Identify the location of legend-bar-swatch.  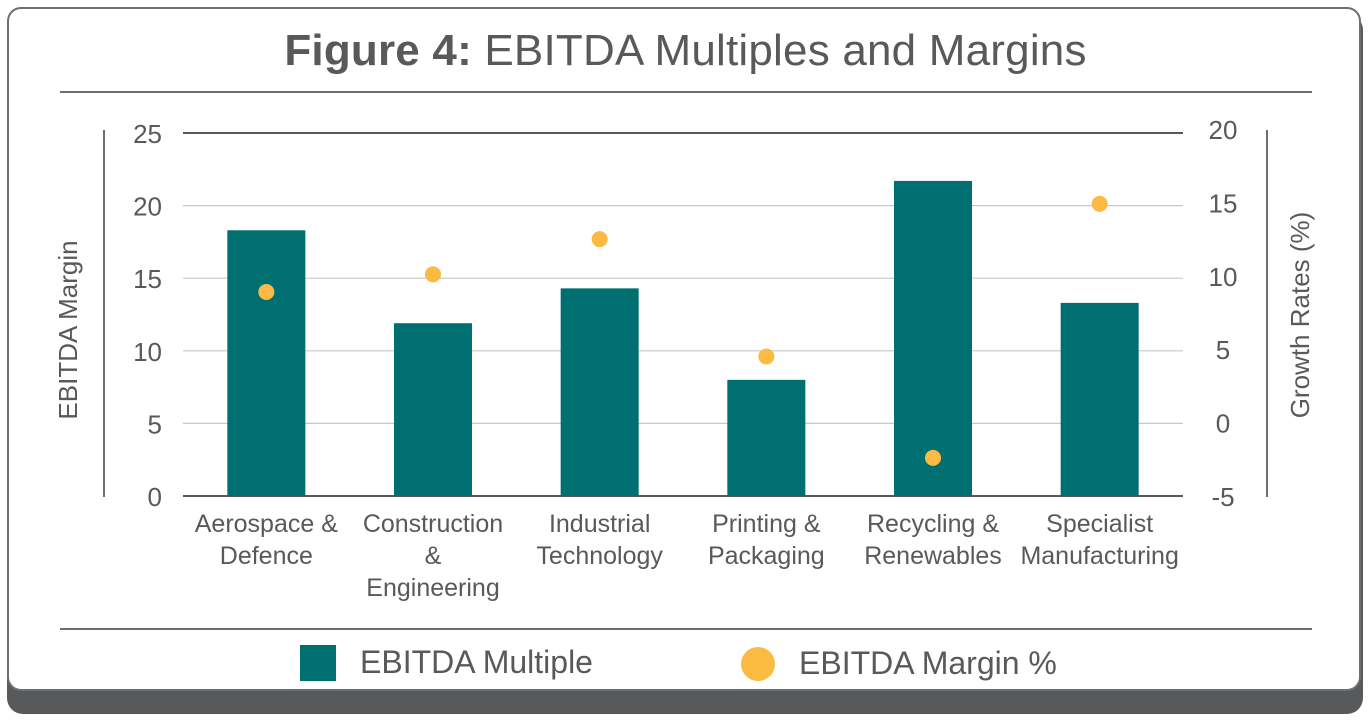
(318, 662).